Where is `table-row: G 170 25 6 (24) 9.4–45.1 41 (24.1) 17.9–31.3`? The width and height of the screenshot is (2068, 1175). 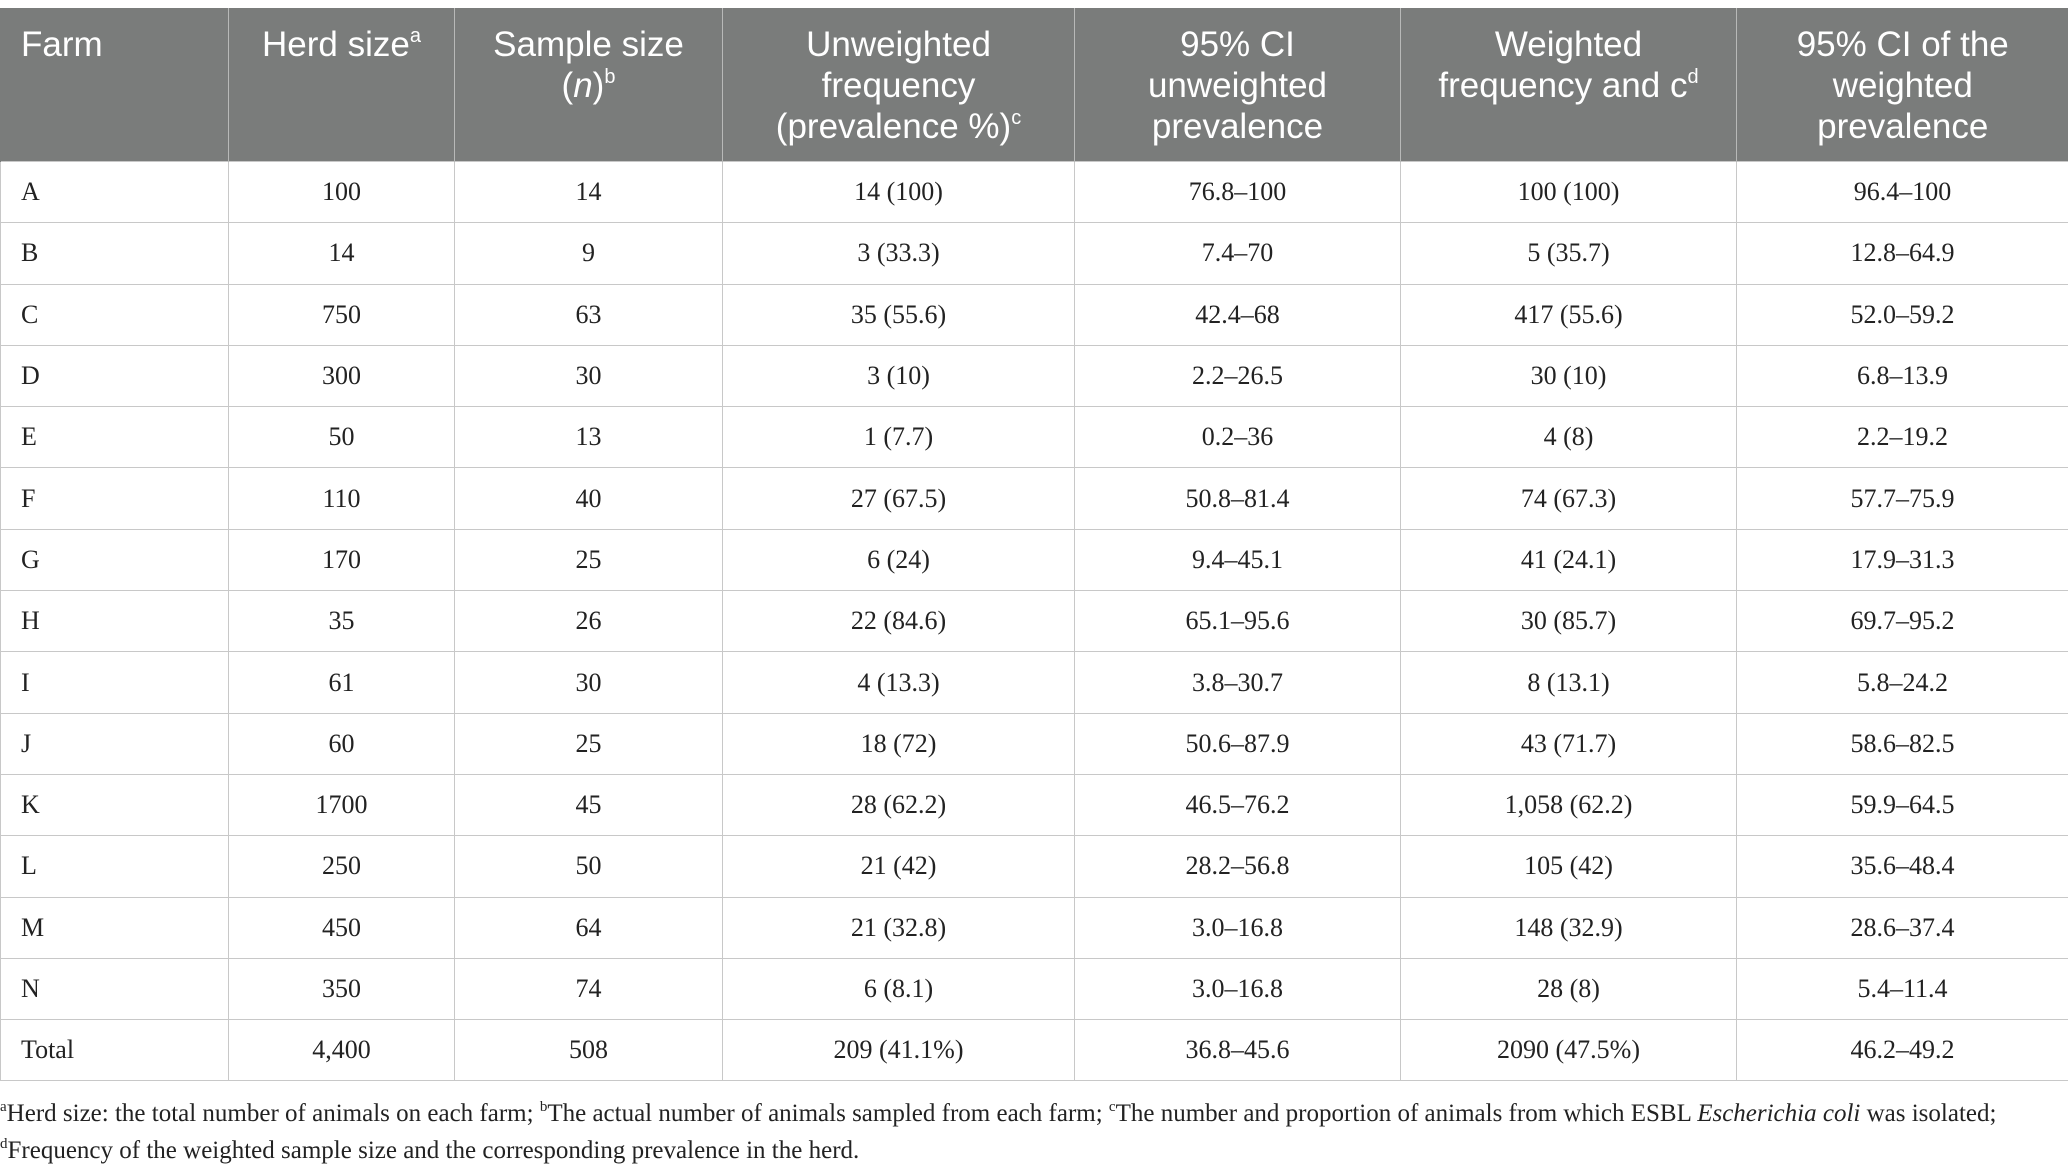
table-row: G 170 25 6 (24) 9.4–45.1 41 (24.1) 17.9–31.3 is located at coordinates (1034, 560).